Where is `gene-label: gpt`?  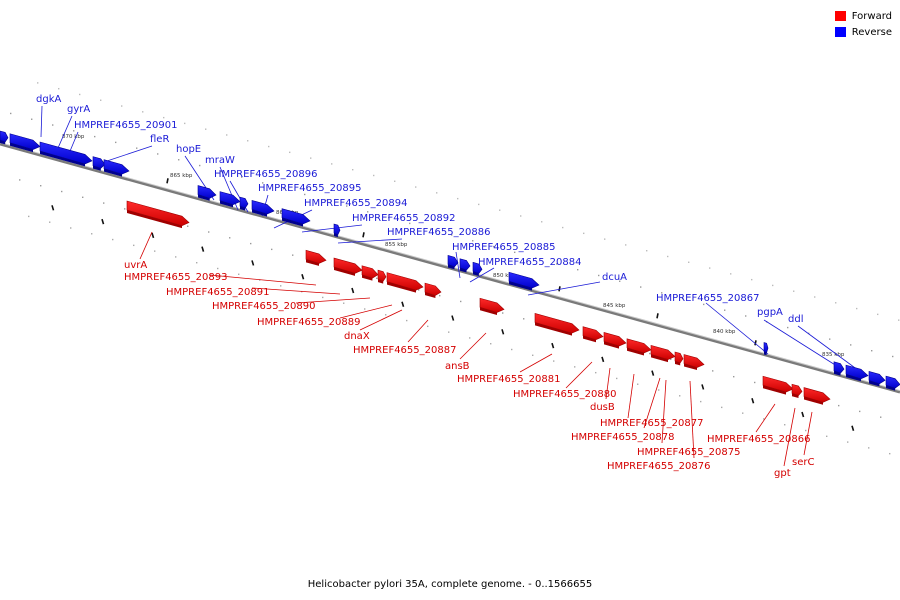
gene-label: gpt is located at coordinates (782, 473).